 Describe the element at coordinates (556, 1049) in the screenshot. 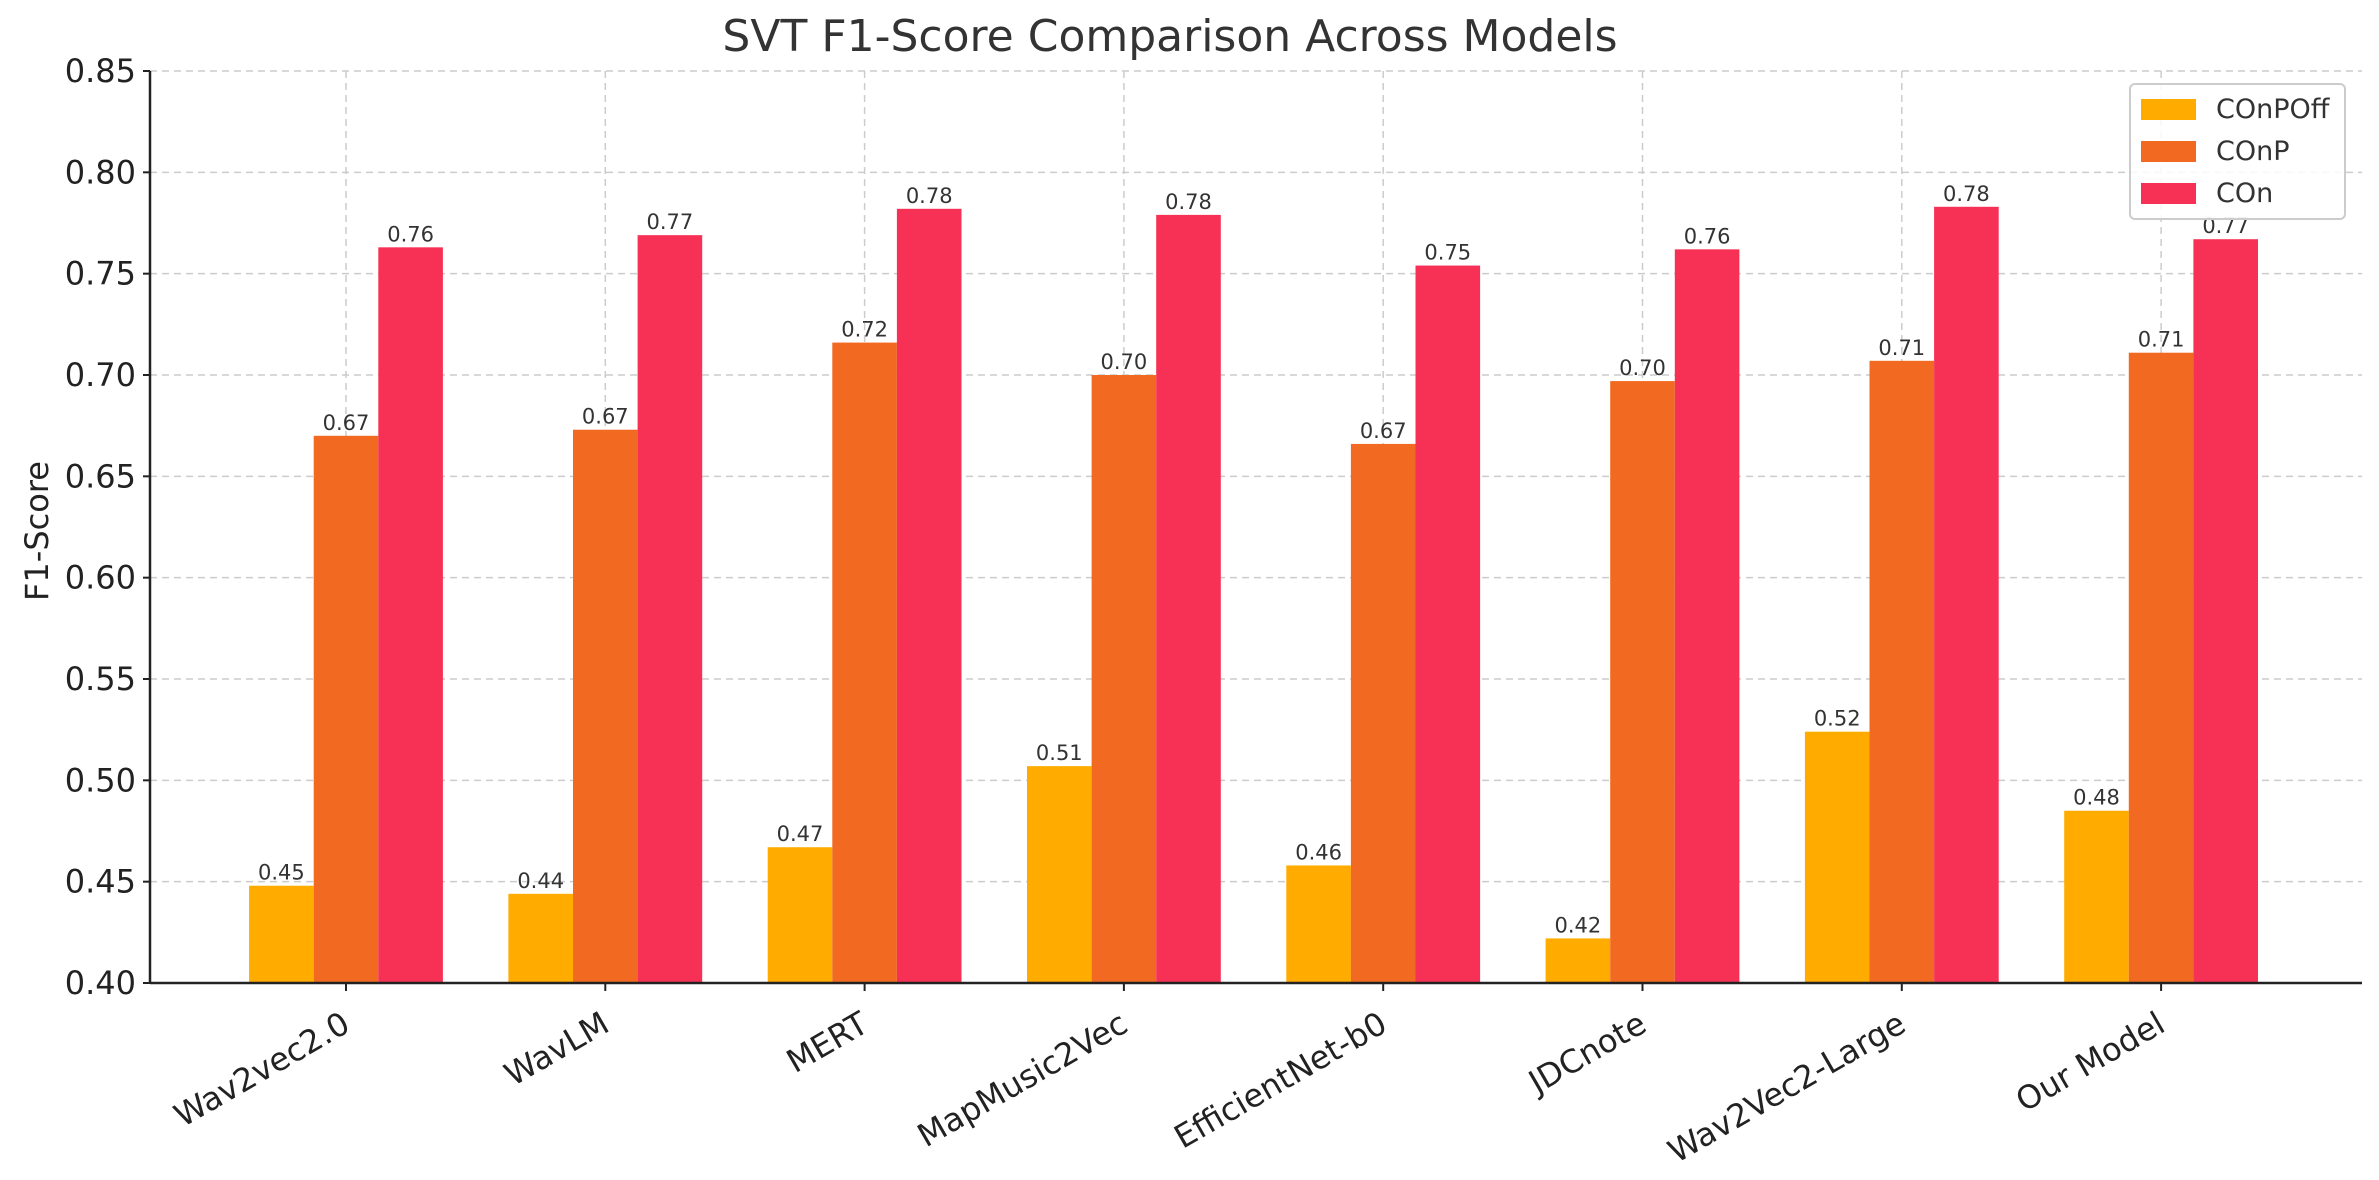

I see `x-tick-label: WavLM` at that location.